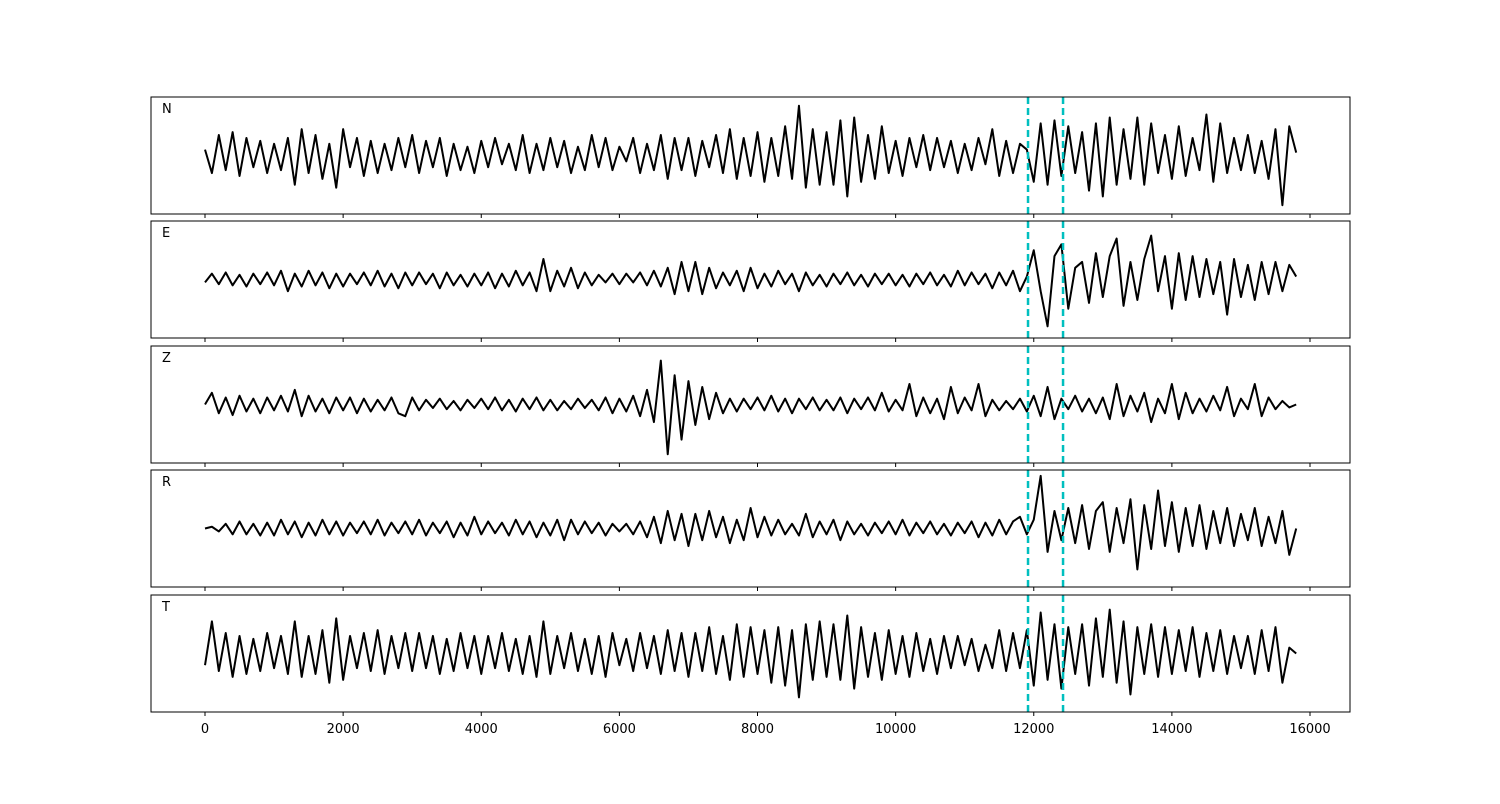 The width and height of the screenshot is (1500, 804). Describe the element at coordinates (205, 729) in the screenshot. I see `x-tick-label: 0` at that location.